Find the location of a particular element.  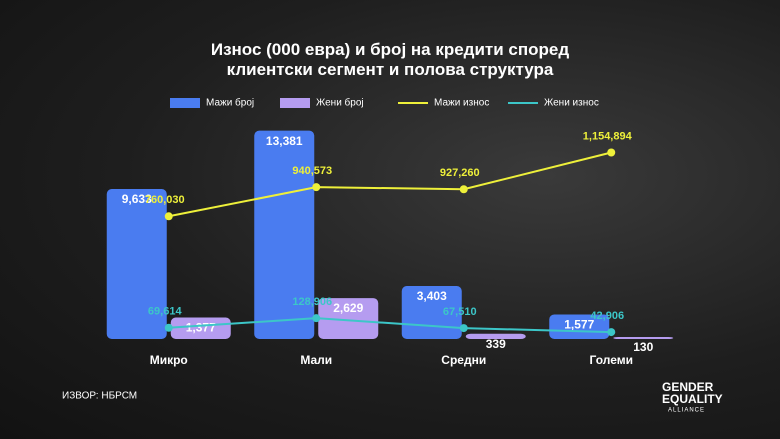

data-label: 9,633 is located at coordinates (137, 199).